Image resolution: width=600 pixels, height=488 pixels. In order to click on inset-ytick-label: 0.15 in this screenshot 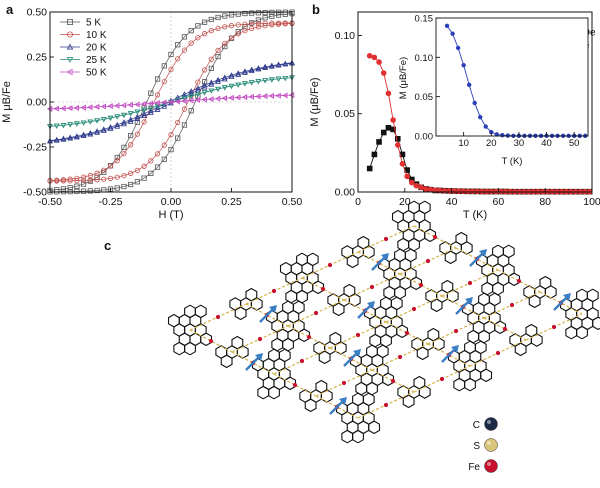, I will do `click(424, 19)`.